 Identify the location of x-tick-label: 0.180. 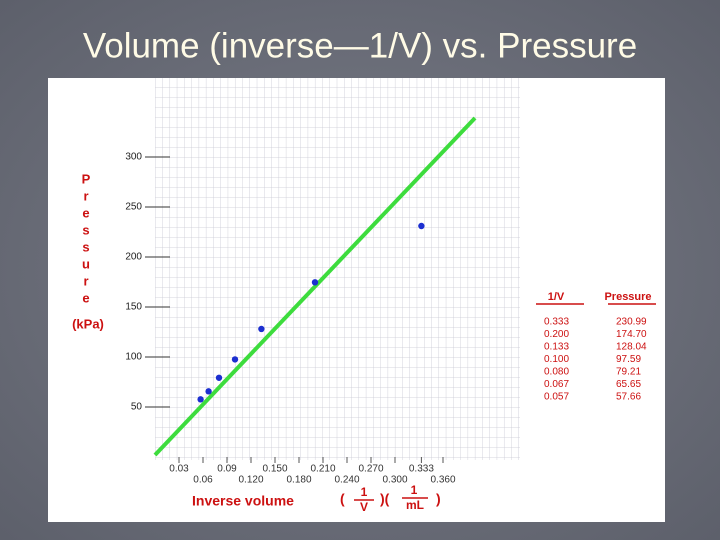
(298, 480).